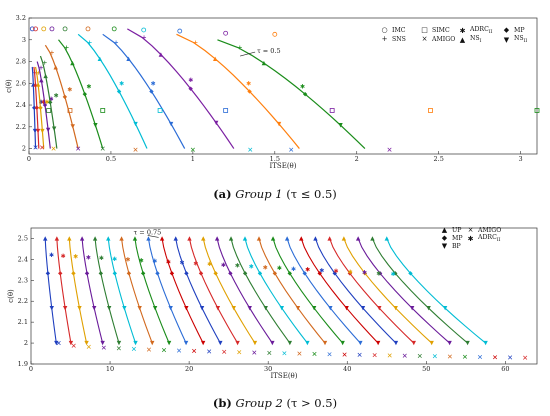 This screenshot has width=550, height=416. What do you see at coordinates (110, 369) in the screenshot?
I see `x-tick-label: 10` at bounding box center [110, 369].